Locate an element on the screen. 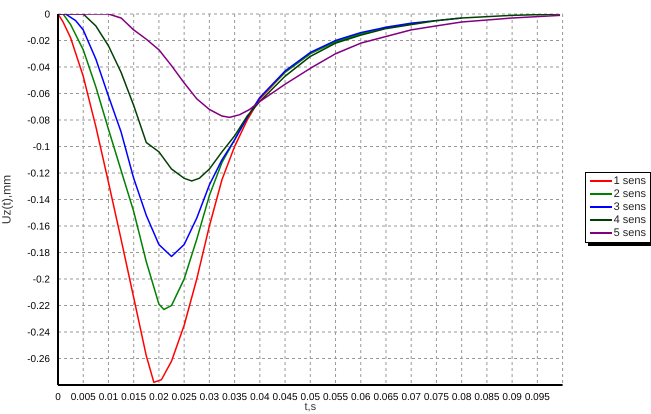 The image size is (651, 414). x-tick-label: 0.05 is located at coordinates (310, 398).